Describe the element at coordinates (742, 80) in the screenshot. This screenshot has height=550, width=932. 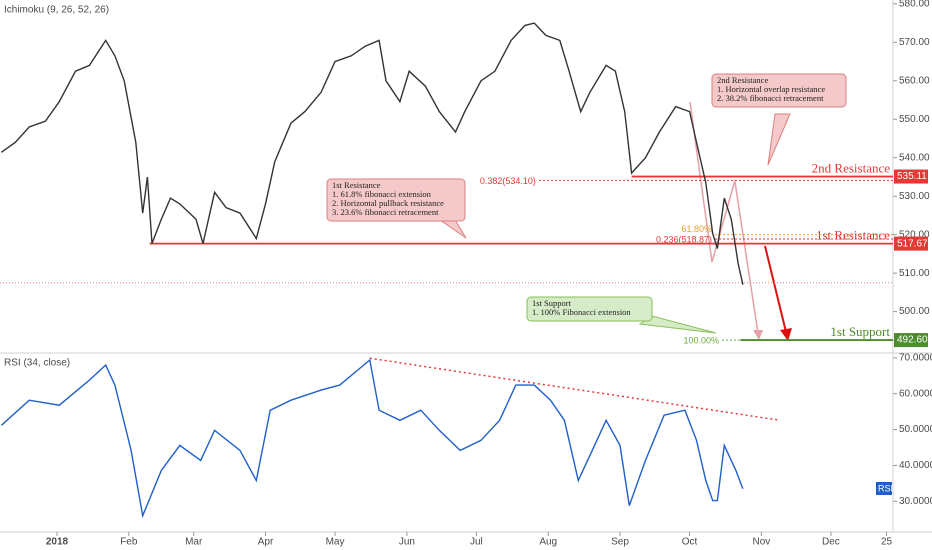
I see `callout-text: 2nd Resistance` at that location.